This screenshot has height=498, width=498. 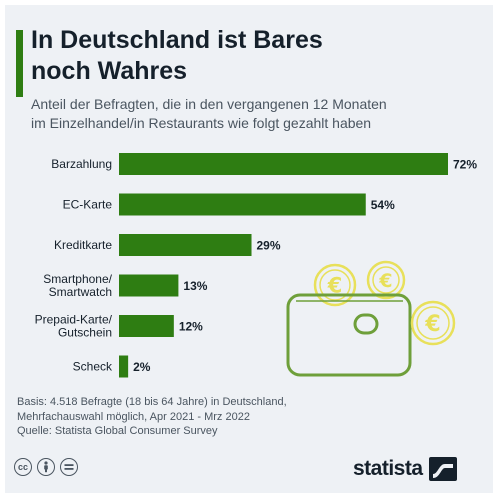 I want to click on no-derivatives-icon, so click(x=69, y=467).